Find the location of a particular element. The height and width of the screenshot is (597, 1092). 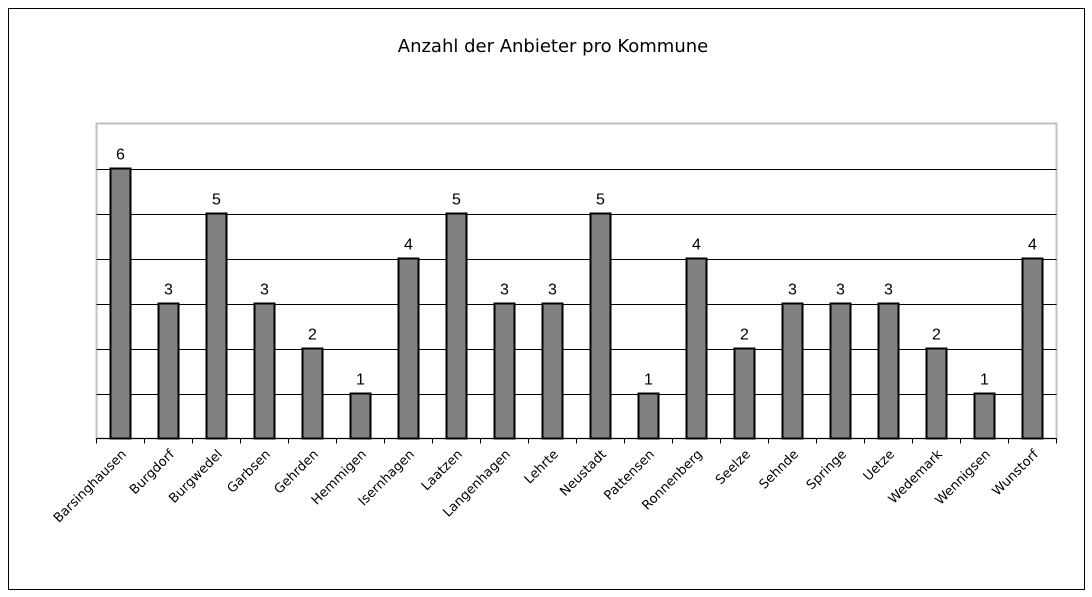

value-label: 6 is located at coordinates (120, 155).